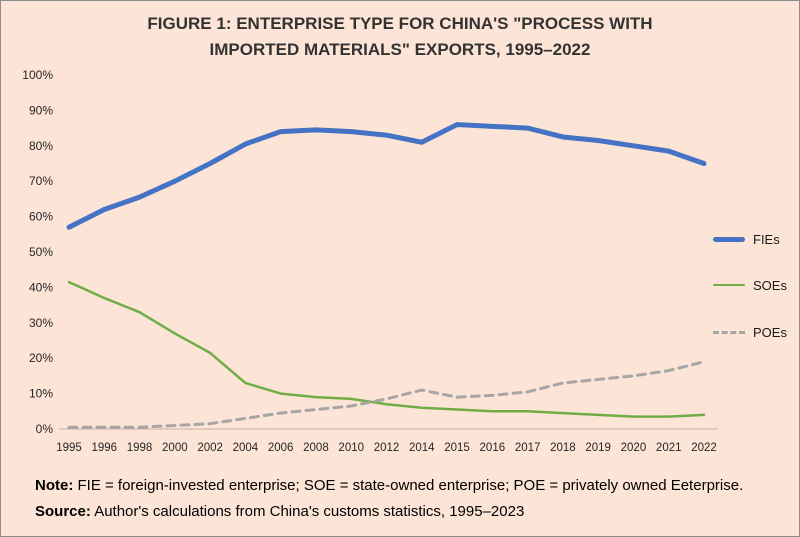 The height and width of the screenshot is (537, 800). Describe the element at coordinates (729, 332) in the screenshot. I see `poes-line-swatch` at that location.